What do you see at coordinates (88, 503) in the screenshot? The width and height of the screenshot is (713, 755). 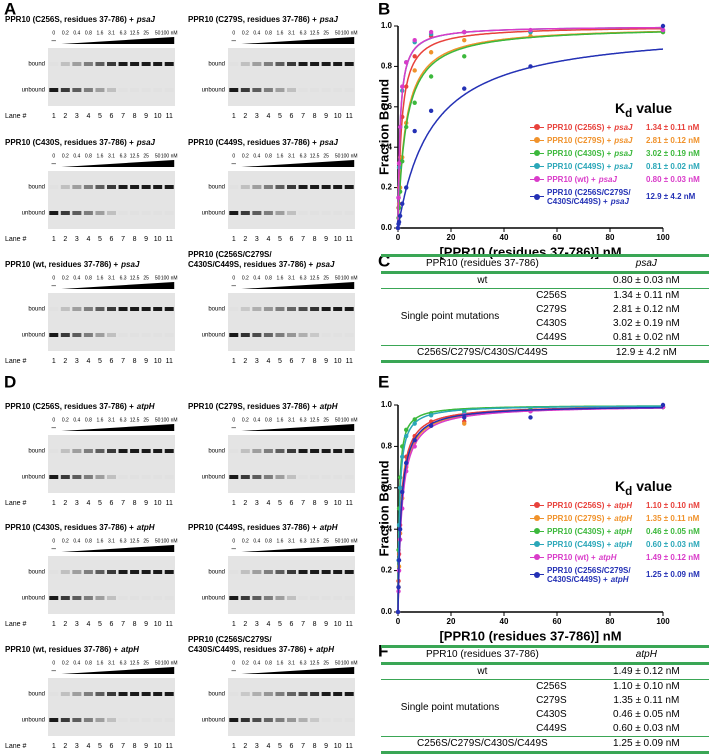 I see `lane-number: 4` at bounding box center [88, 503].